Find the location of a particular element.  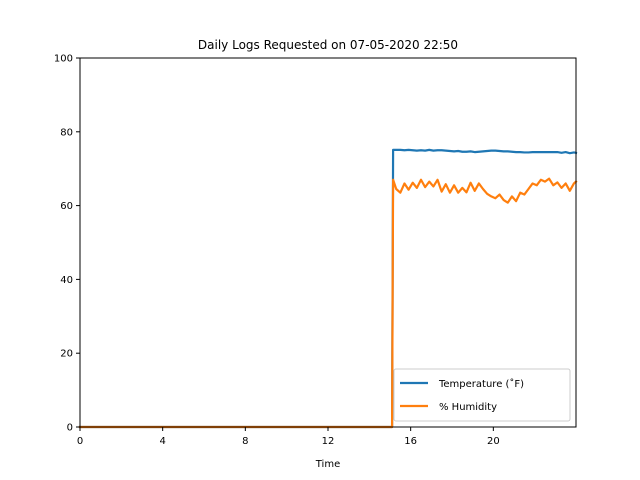

x-tick-label: 4 is located at coordinates (162, 441).